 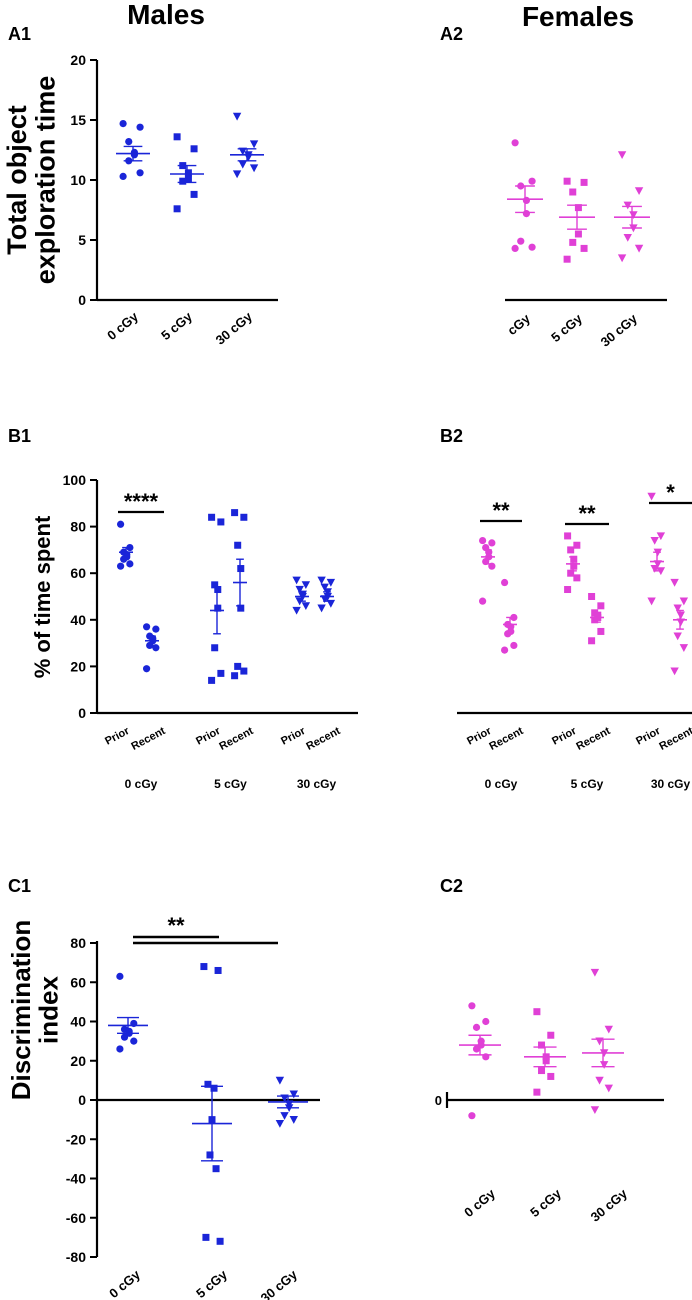 I want to click on y-axis-title: % of time spent, so click(x=42, y=596).